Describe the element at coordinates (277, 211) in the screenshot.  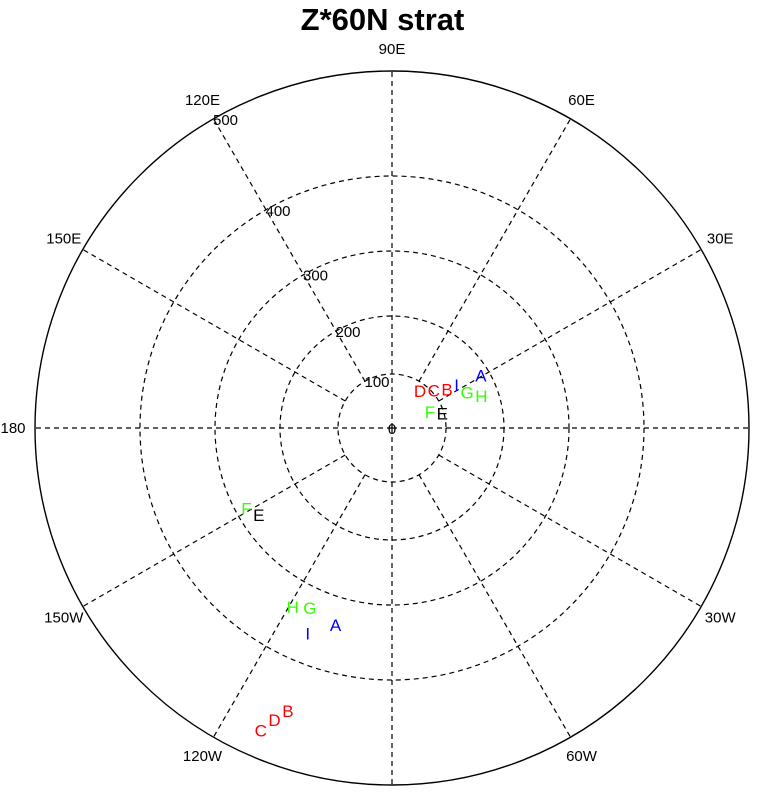
I see `radial-tick-label: 400` at that location.